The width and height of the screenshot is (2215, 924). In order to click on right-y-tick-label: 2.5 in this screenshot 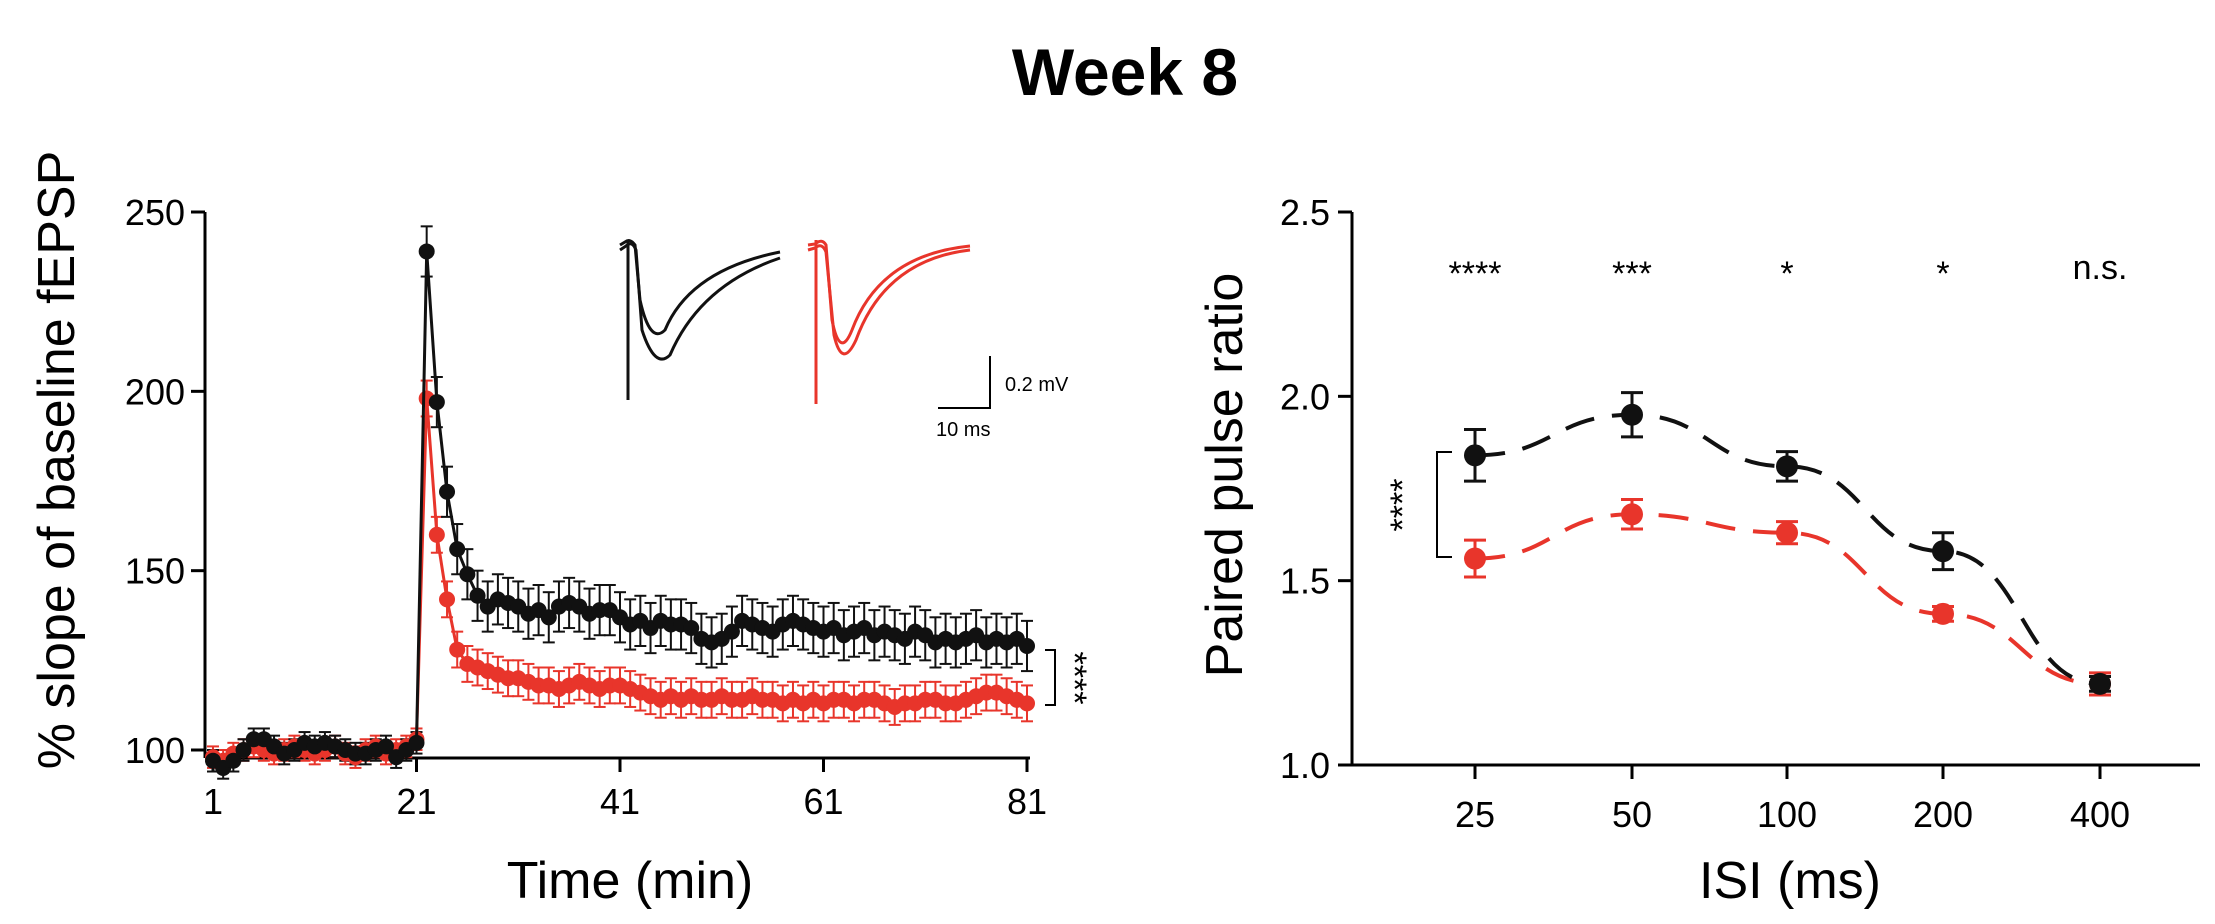, I will do `click(1305, 212)`.